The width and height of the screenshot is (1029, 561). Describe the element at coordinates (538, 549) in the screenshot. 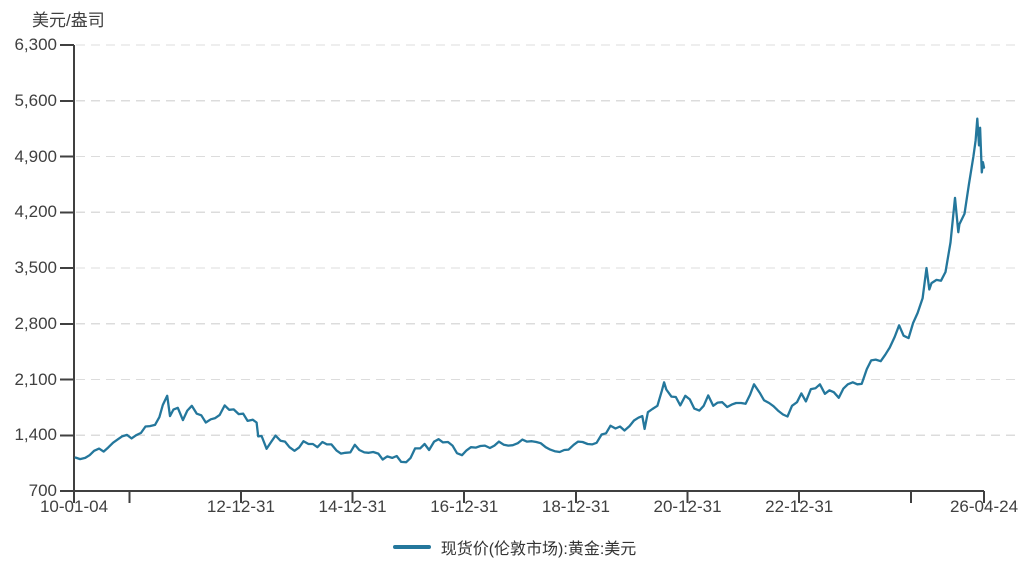

I see `legend-label: 现货价(伦敦市场):黄金:美元` at that location.